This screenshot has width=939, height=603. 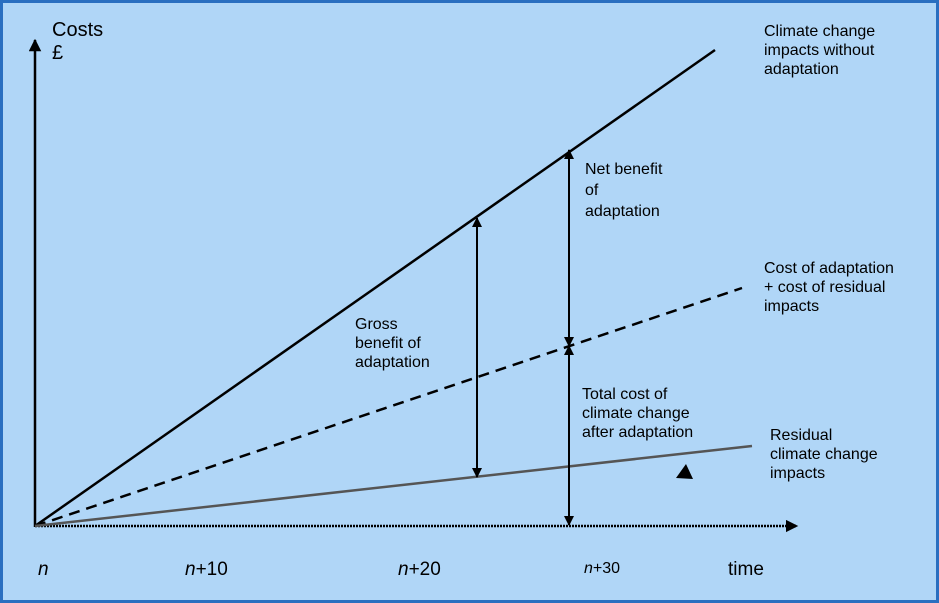 What do you see at coordinates (43, 569) in the screenshot?
I see `x-tick-0: n` at bounding box center [43, 569].